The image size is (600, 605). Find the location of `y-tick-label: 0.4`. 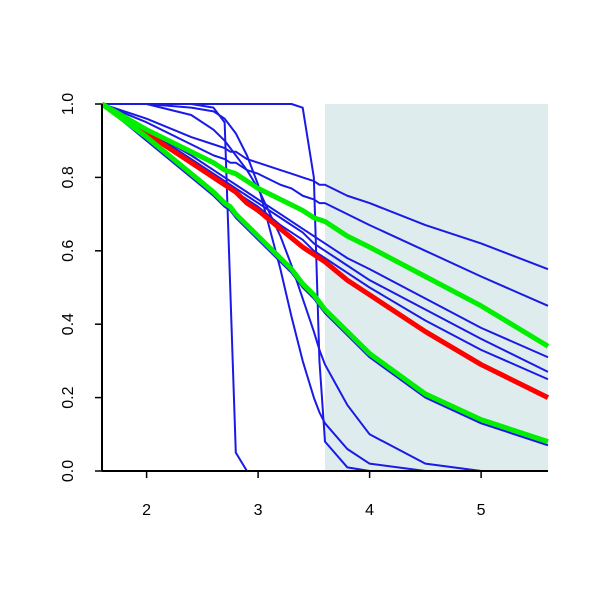

y-tick-label: 0.4 is located at coordinates (68, 324).